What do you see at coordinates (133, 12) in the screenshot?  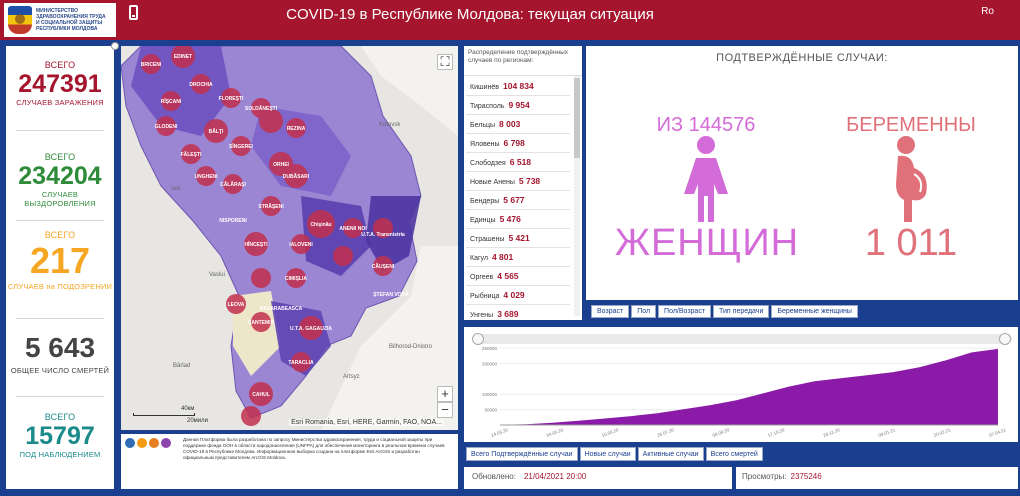 I see `mobile-icon` at bounding box center [133, 12].